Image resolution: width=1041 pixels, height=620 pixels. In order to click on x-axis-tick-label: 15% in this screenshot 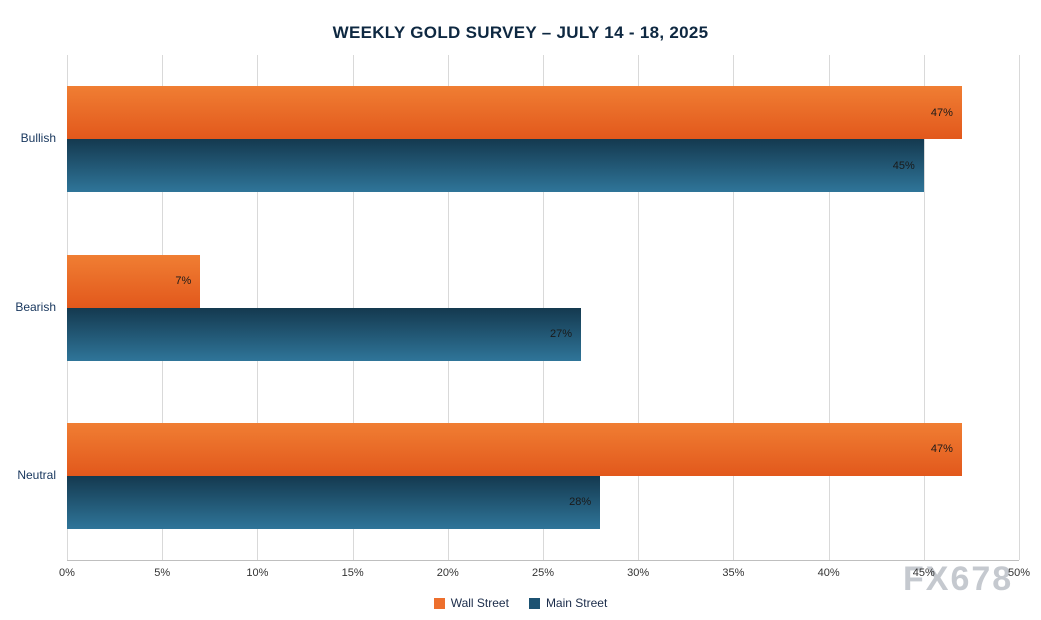, I will do `click(352, 573)`.